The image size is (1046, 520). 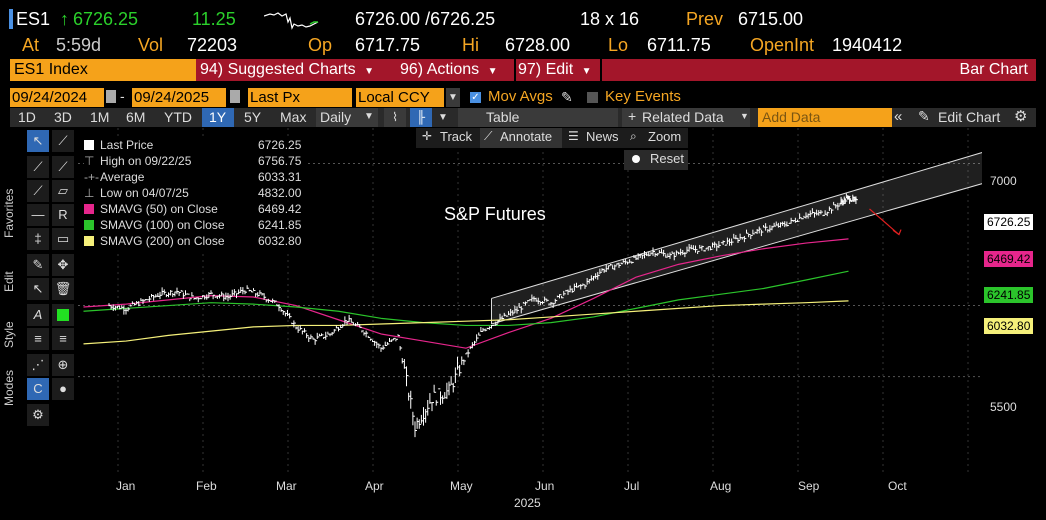 I want to click on add-data-input: Add Data, so click(x=825, y=117).